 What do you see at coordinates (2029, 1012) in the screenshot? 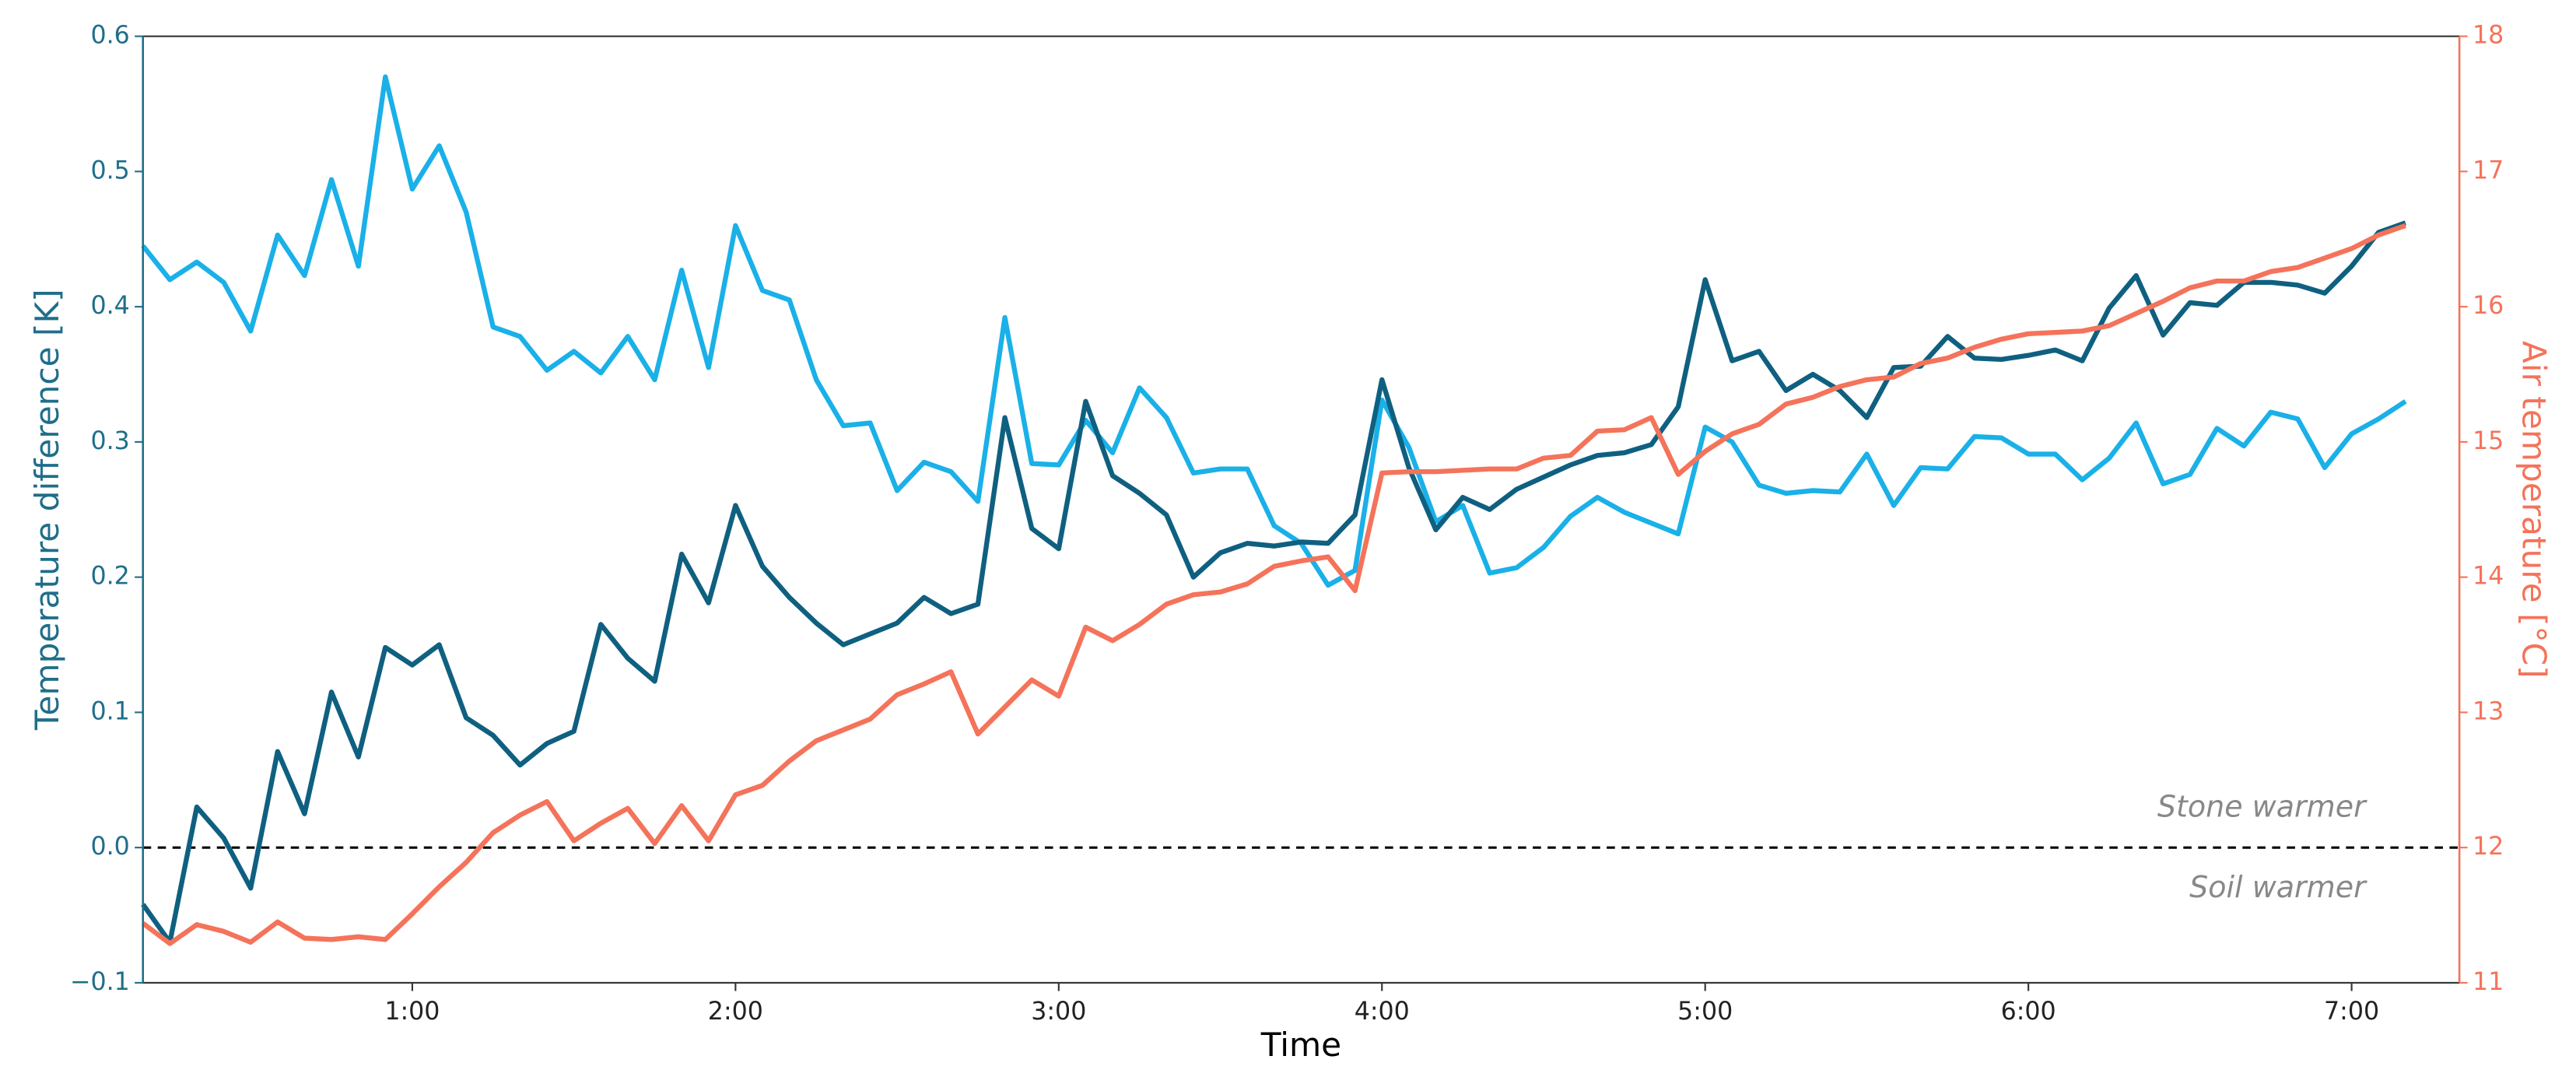
I see `x-tick-label: 6:00` at bounding box center [2029, 1012].